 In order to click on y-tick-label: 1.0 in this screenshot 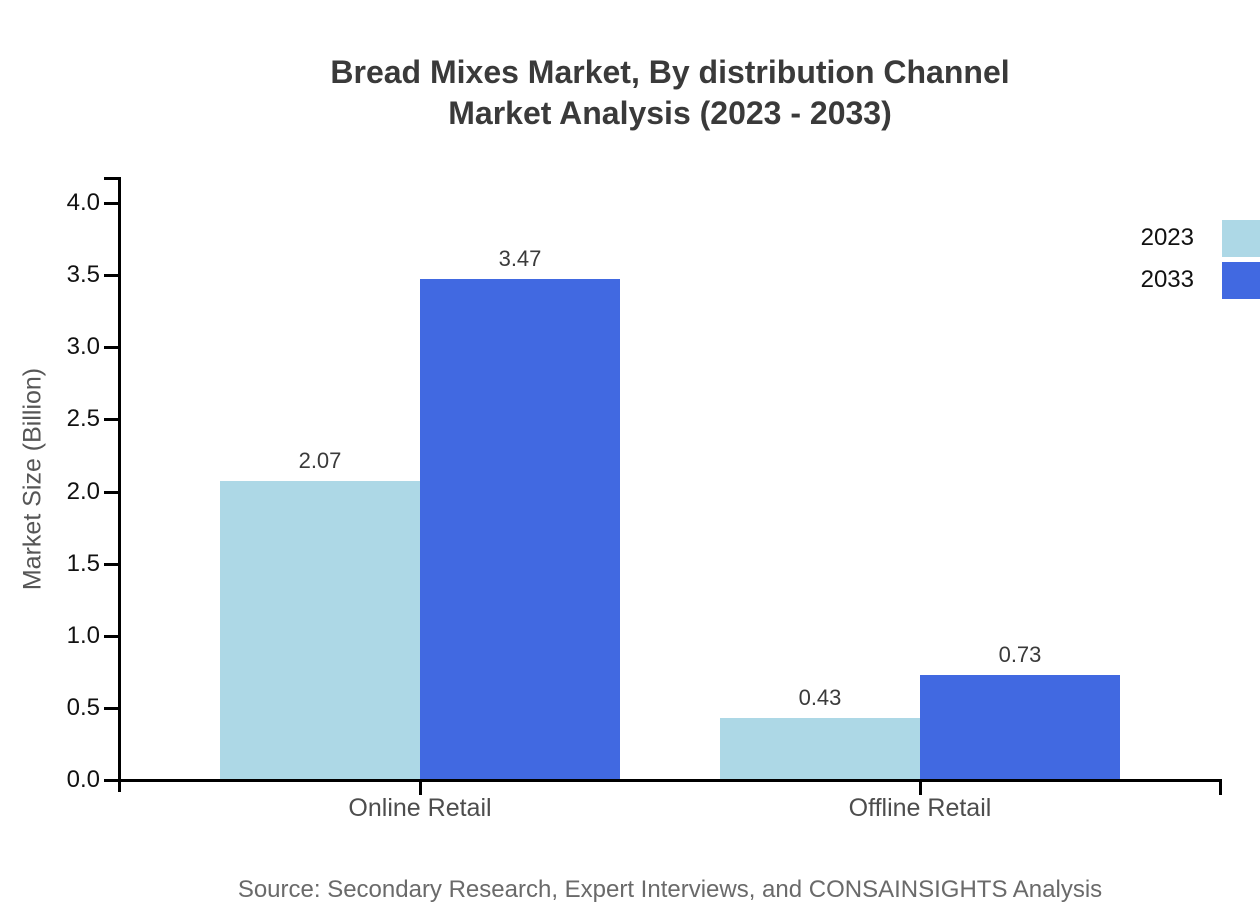, I will do `click(83, 635)`.